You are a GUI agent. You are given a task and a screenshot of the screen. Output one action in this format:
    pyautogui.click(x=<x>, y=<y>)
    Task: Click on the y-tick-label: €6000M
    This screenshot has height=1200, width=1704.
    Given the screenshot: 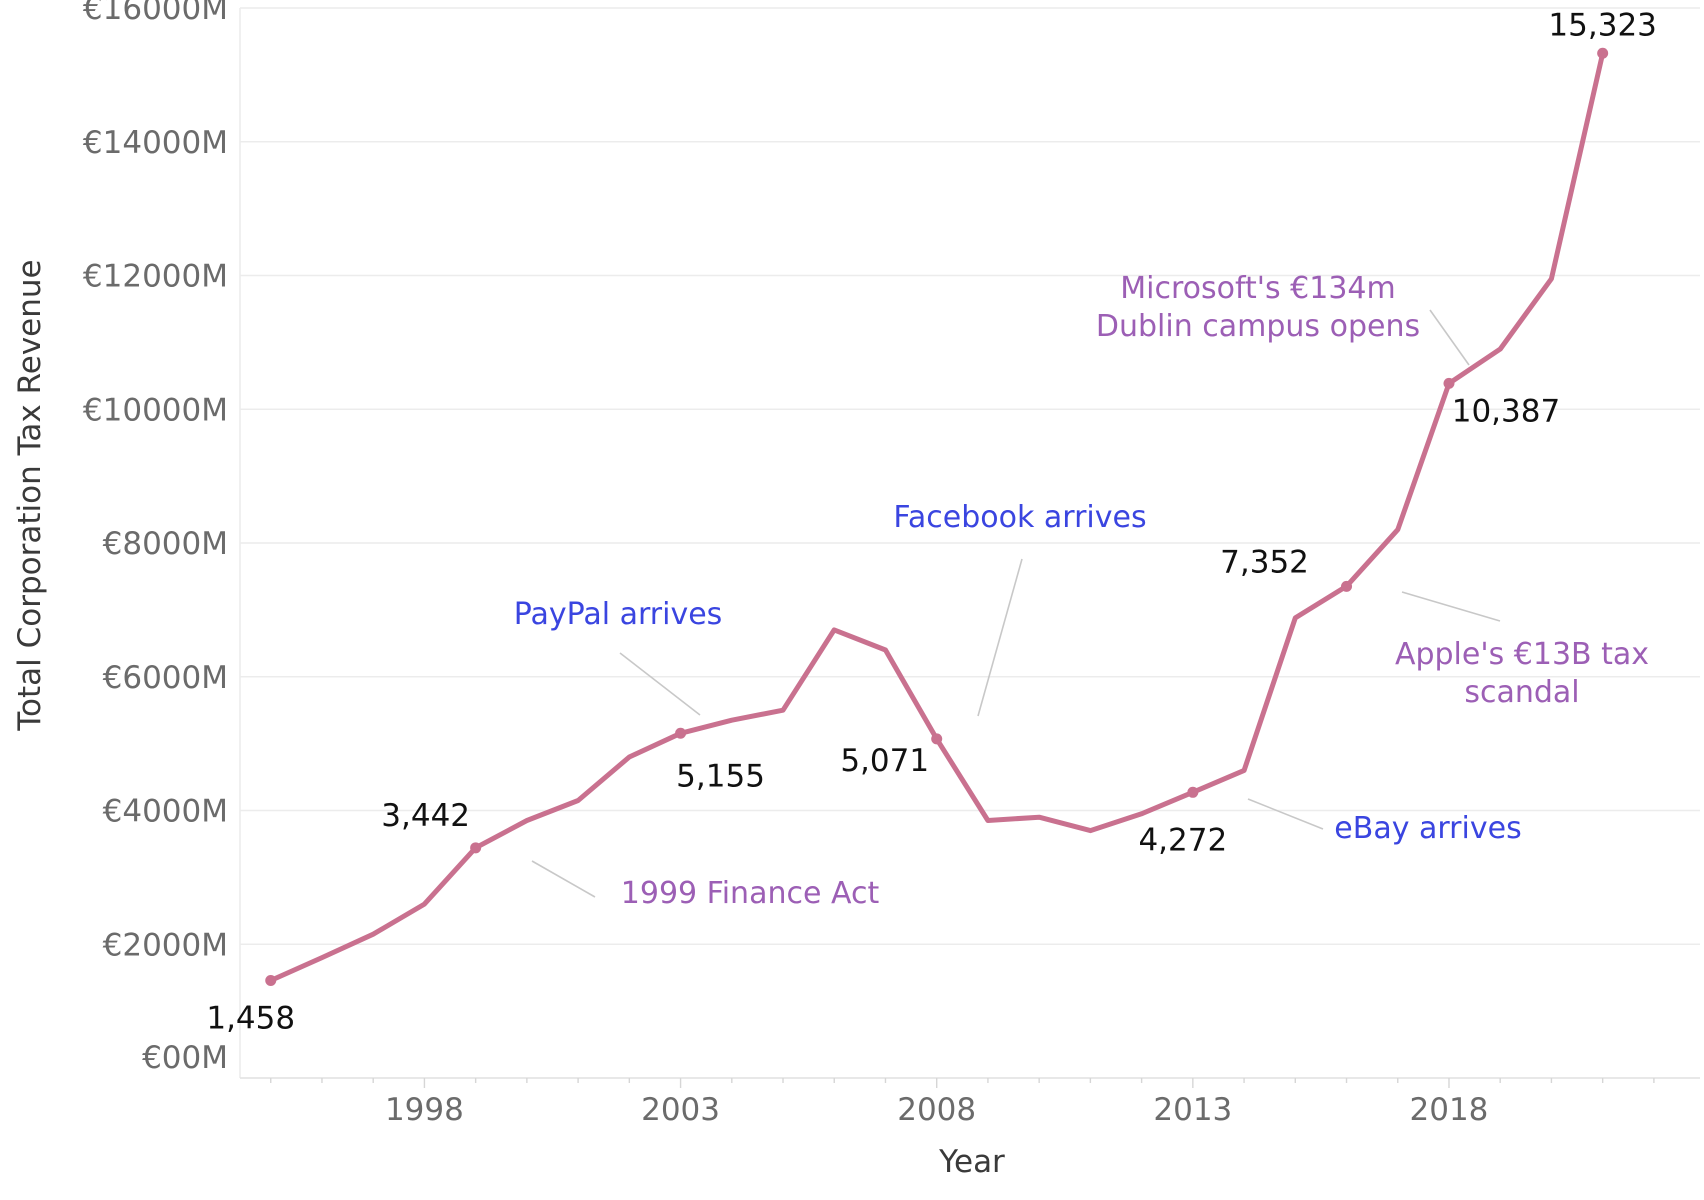 What is the action you would take?
    pyautogui.click(x=165, y=678)
    